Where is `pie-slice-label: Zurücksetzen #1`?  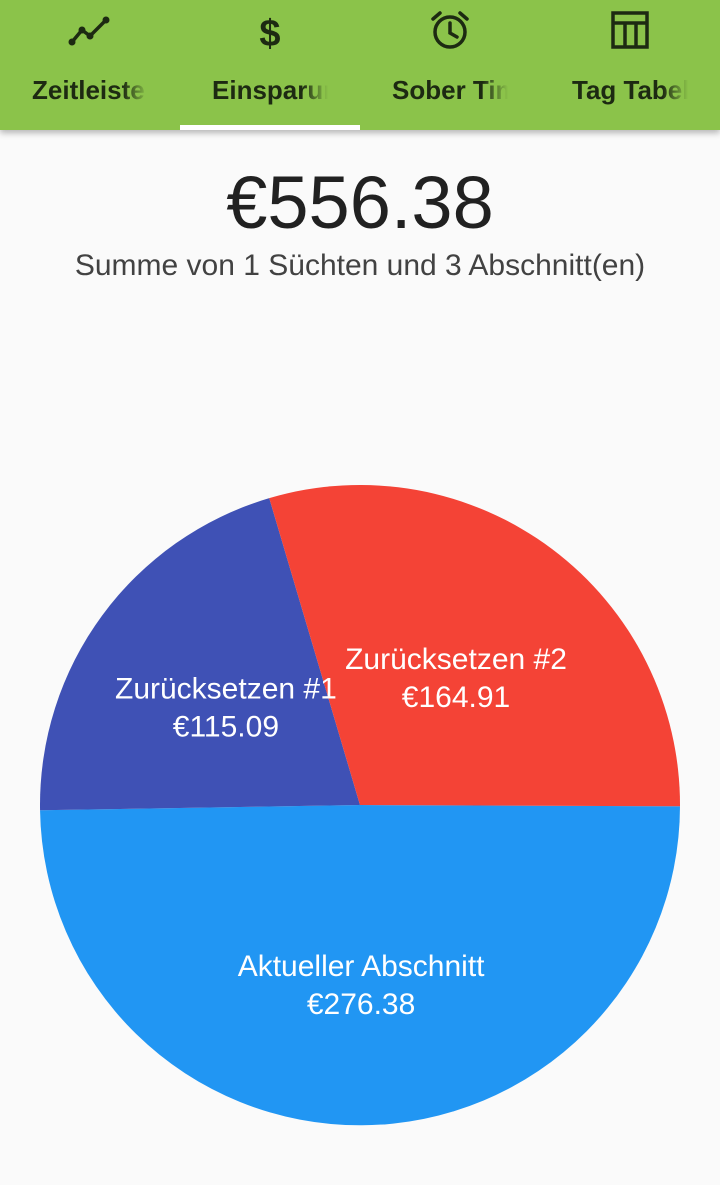
pie-slice-label: Zurücksetzen #1 is located at coordinates (226, 689).